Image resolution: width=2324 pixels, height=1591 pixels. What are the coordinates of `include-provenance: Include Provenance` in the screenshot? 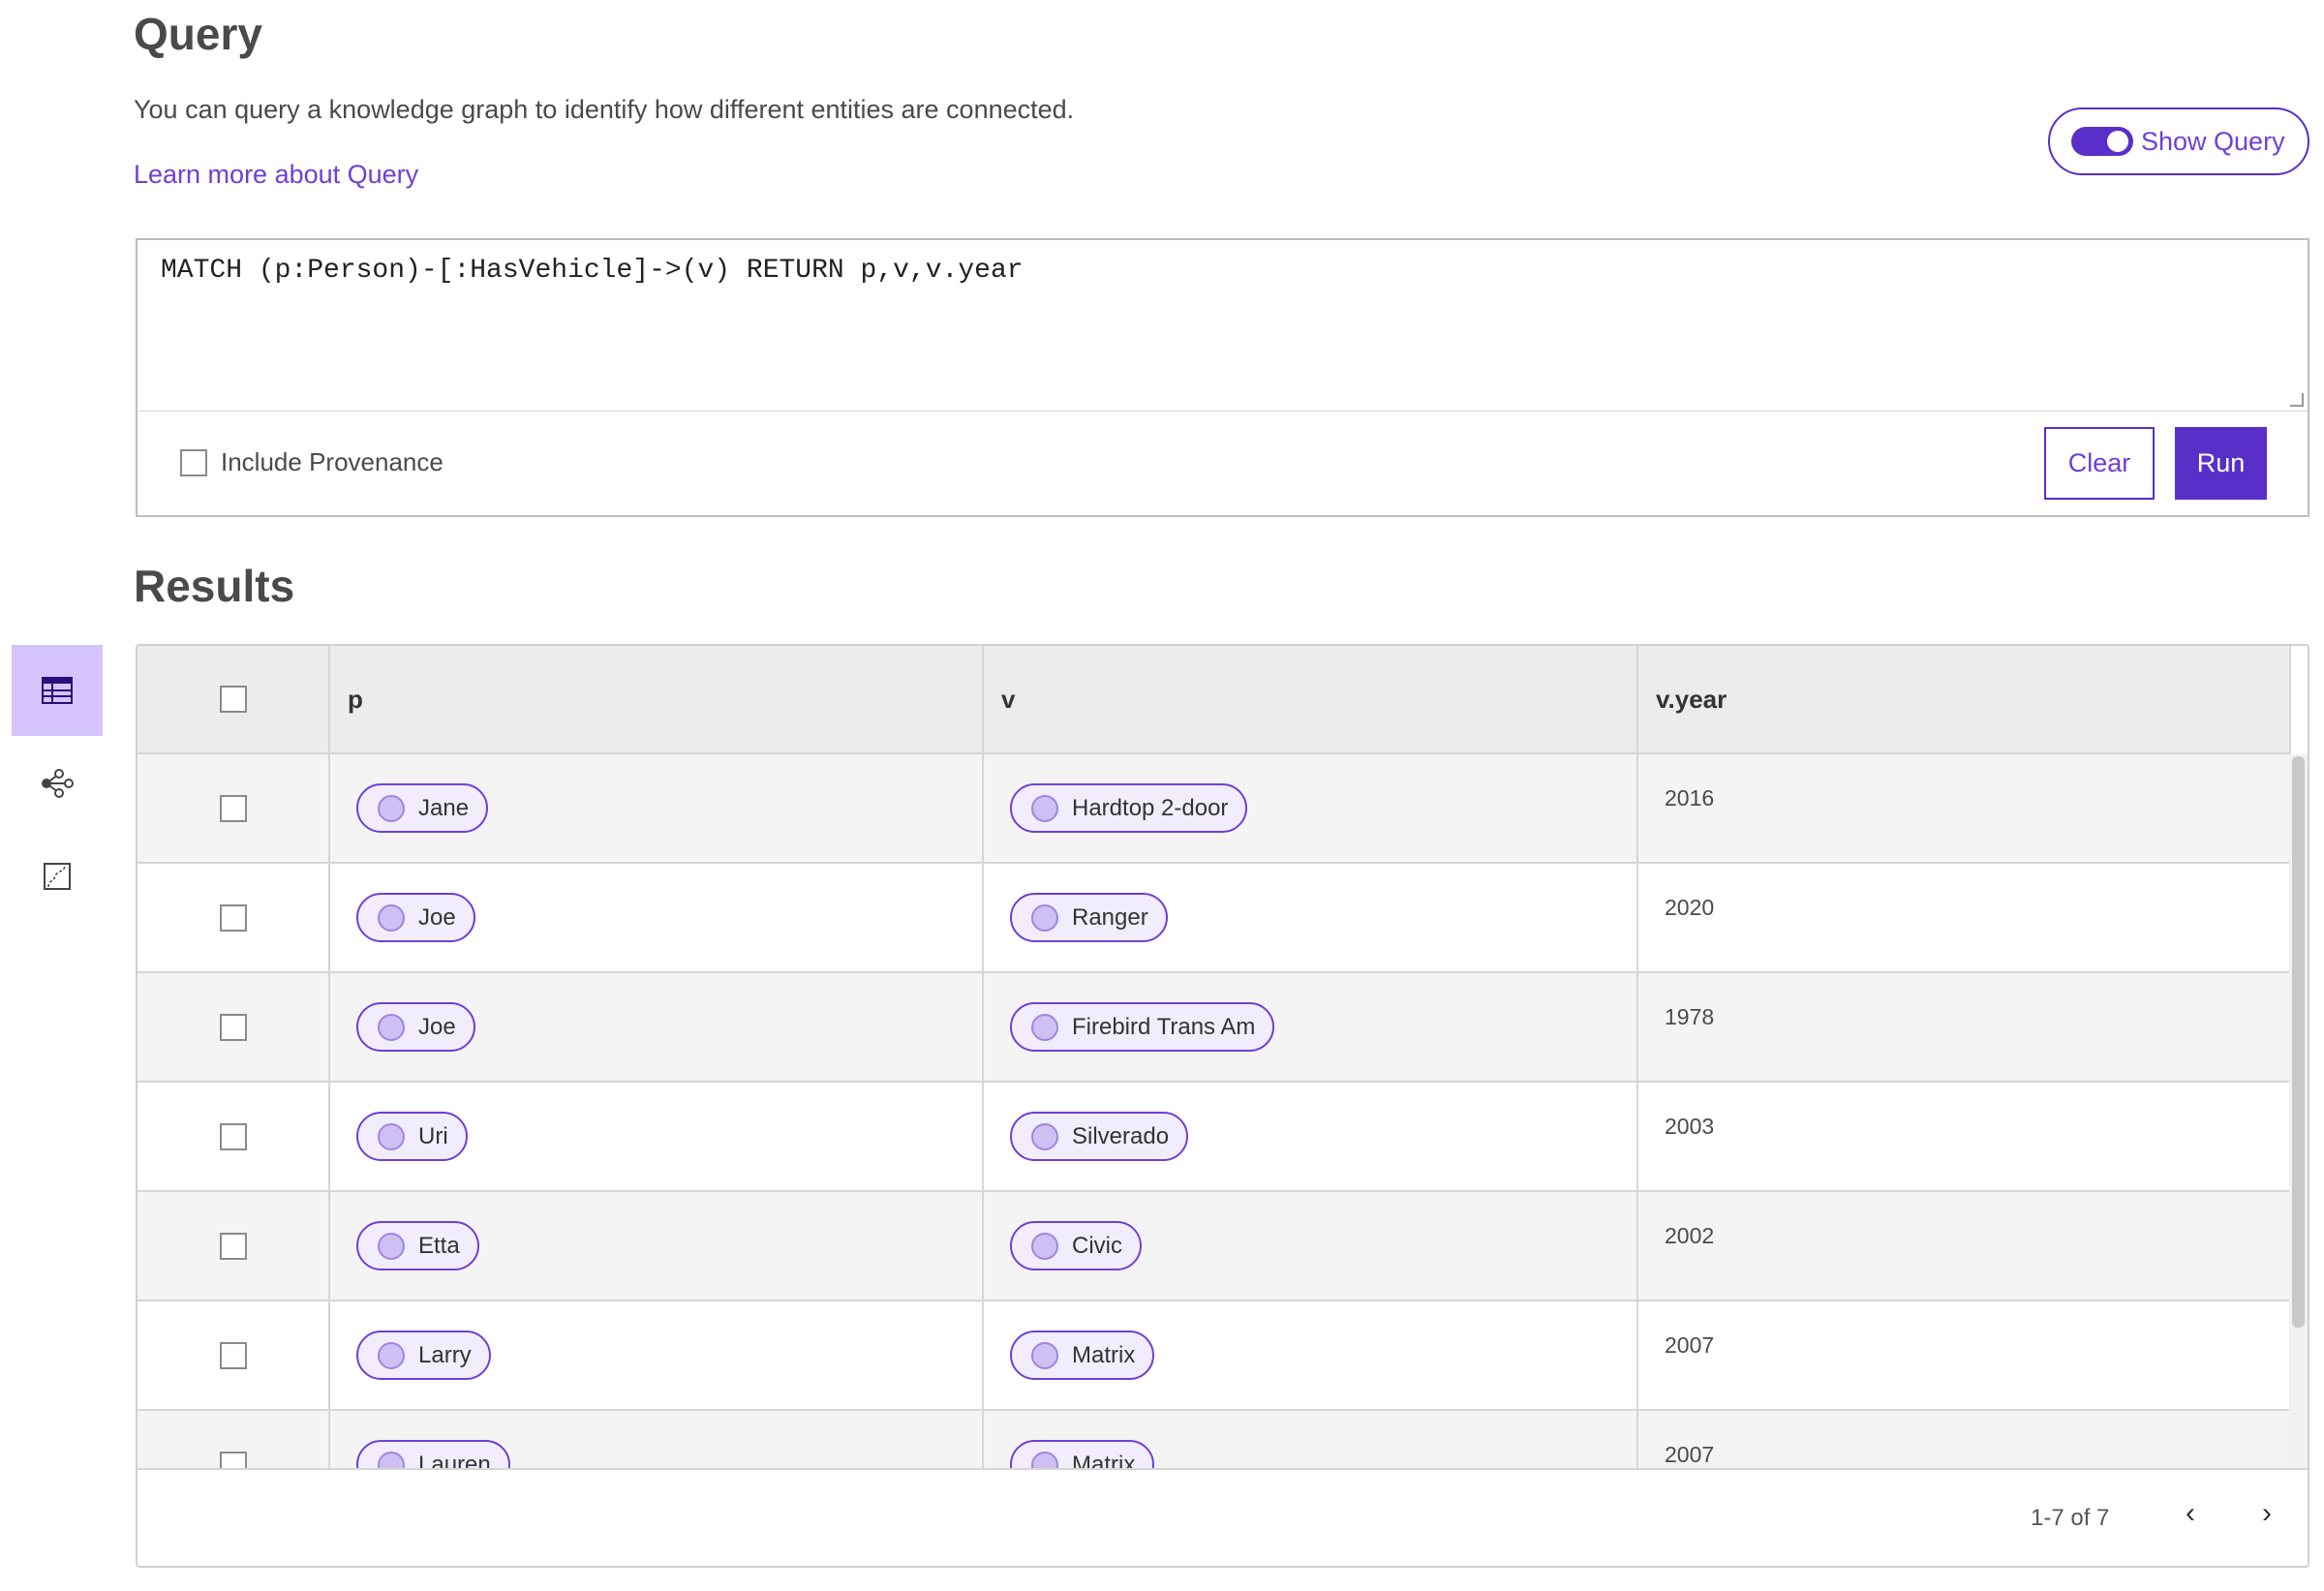 It's located at (312, 462).